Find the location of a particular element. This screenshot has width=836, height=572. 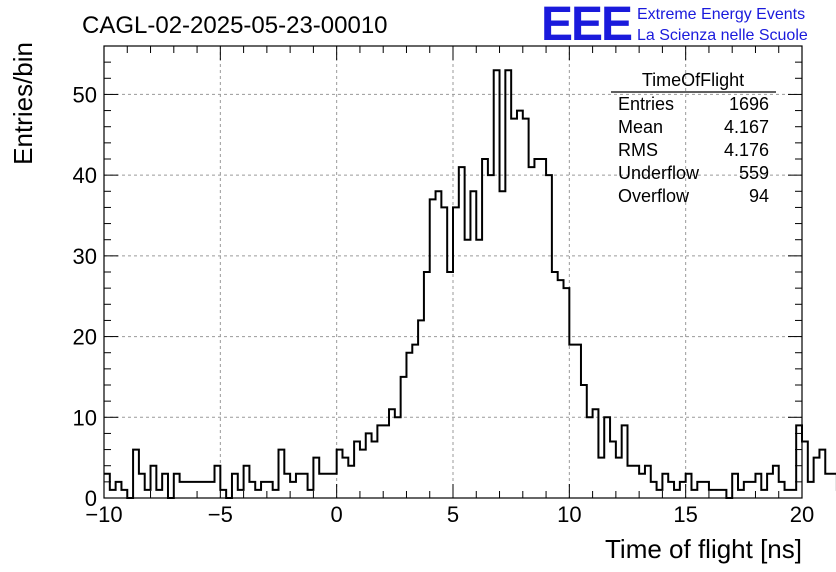

x-tick-label: −10 is located at coordinates (103, 514).